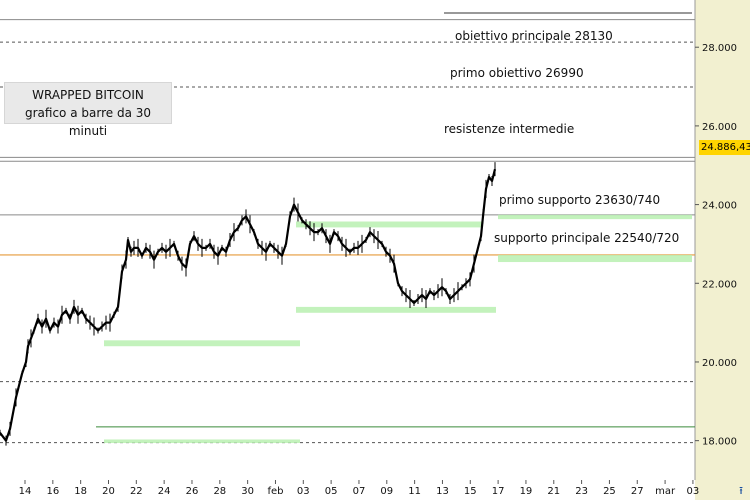 Image resolution: width=750 pixels, height=500 pixels. What do you see at coordinates (719, 206) in the screenshot?
I see `y-tick-label-3: 24.000` at bounding box center [719, 206].